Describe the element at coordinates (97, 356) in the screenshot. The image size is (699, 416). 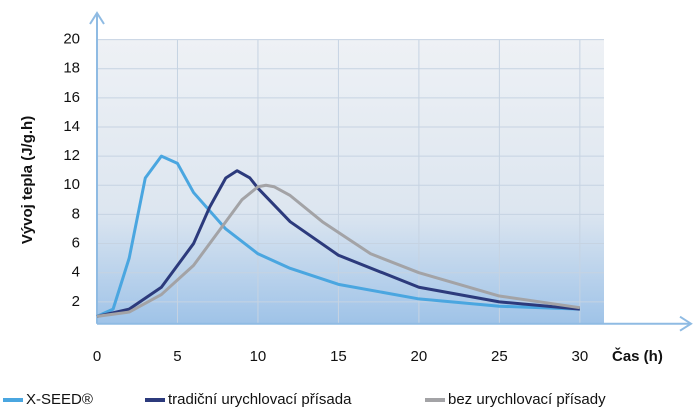
I see `x-tick-label: 0` at that location.